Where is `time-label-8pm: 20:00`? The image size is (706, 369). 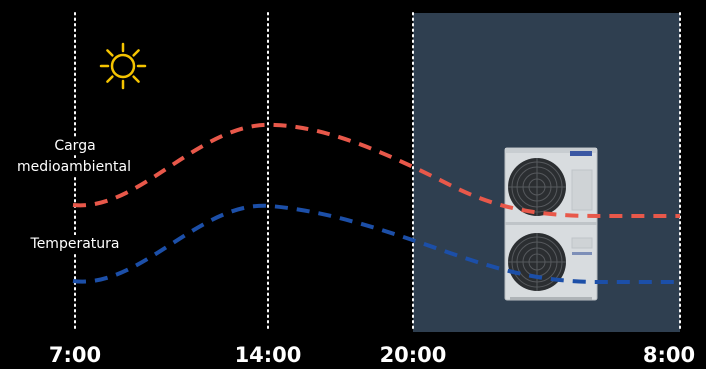
time-label-8pm: 20:00 is located at coordinates (413, 355).